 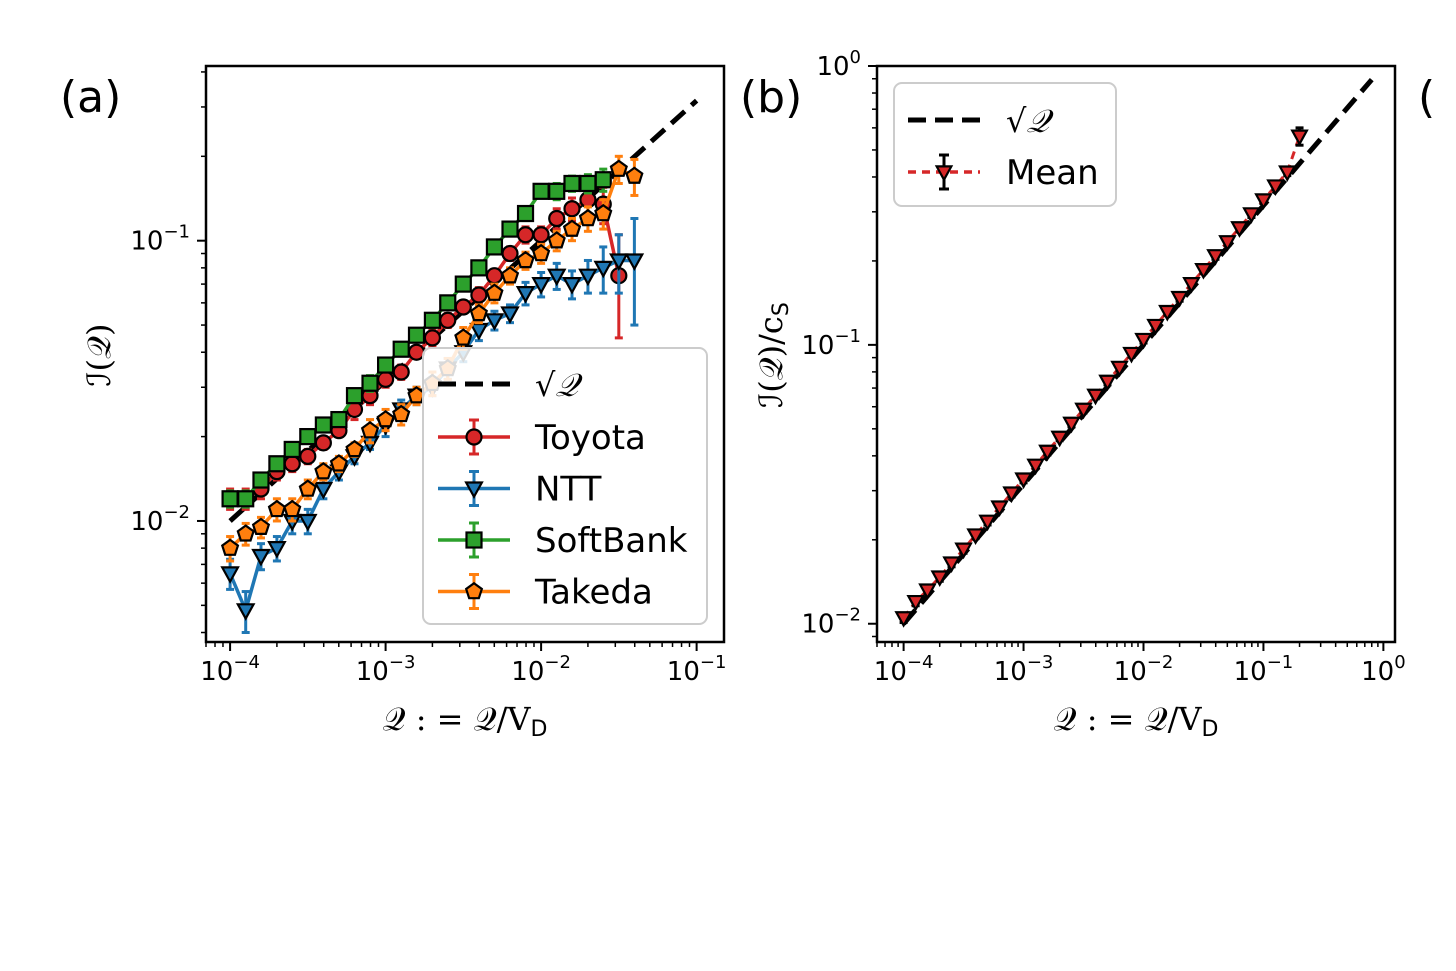 What do you see at coordinates (1030, 121) in the screenshot?
I see `legend-ref-label-b: √𝒬` at bounding box center [1030, 121].